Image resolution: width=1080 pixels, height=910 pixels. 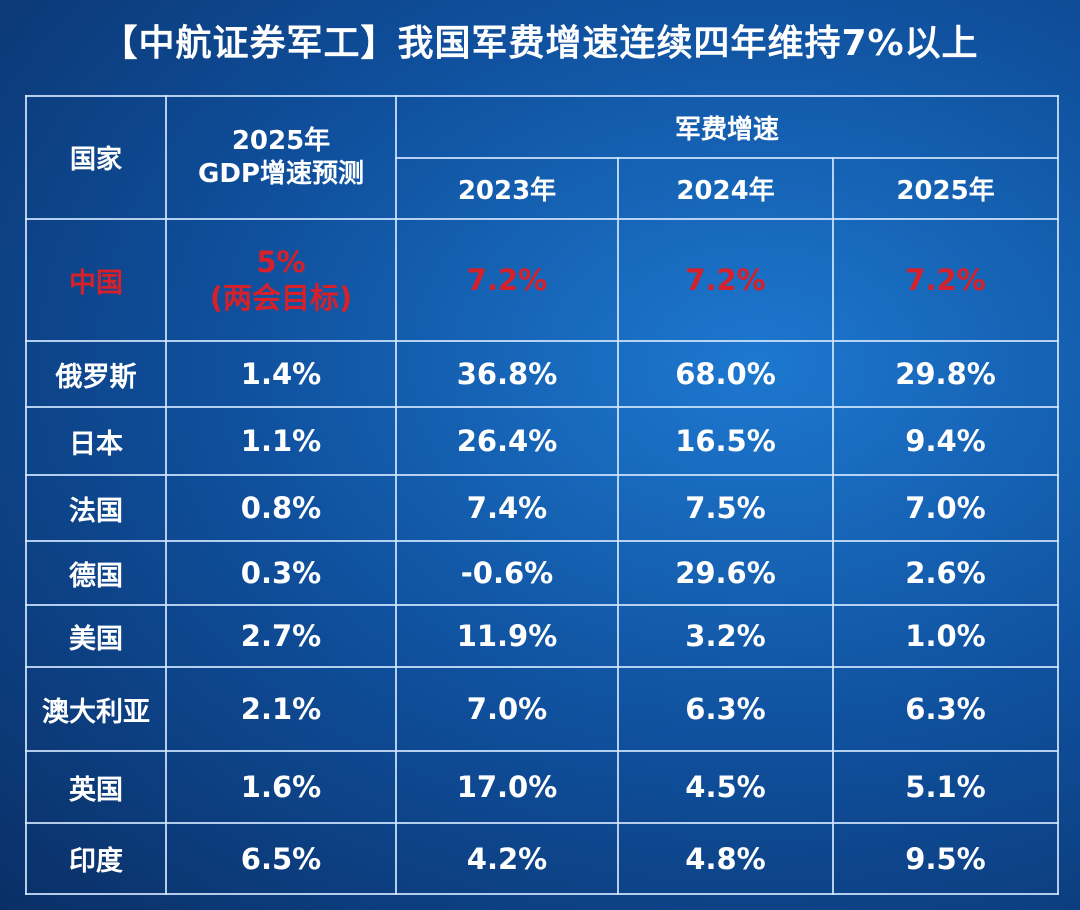 What do you see at coordinates (96, 374) in the screenshot?
I see `table-cell: 俄罗斯` at bounding box center [96, 374].